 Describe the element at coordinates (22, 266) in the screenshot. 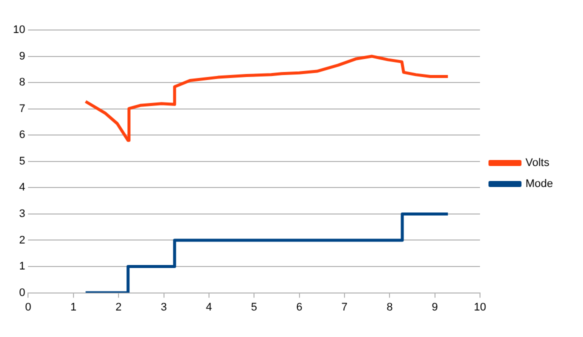

I see `y-tick-label: 1` at that location.